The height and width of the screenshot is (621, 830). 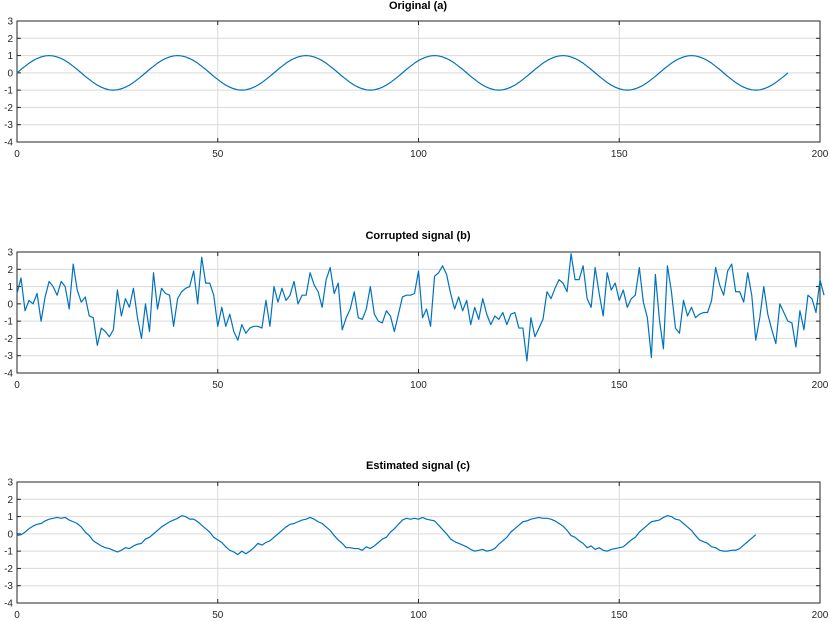 I want to click on chart-title: Original (a), so click(x=418, y=6).